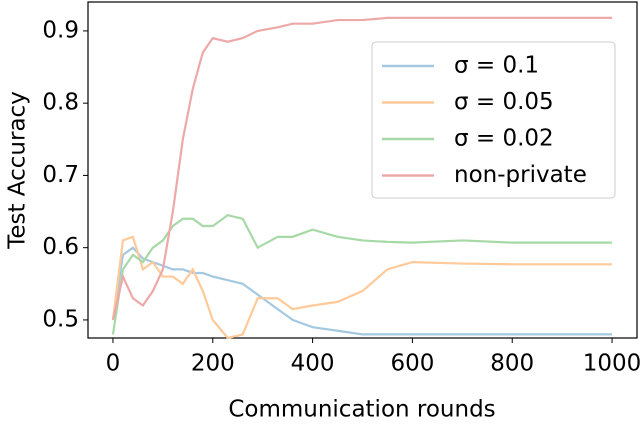  I want to click on legend-label: σ = 0.1, so click(496, 66).